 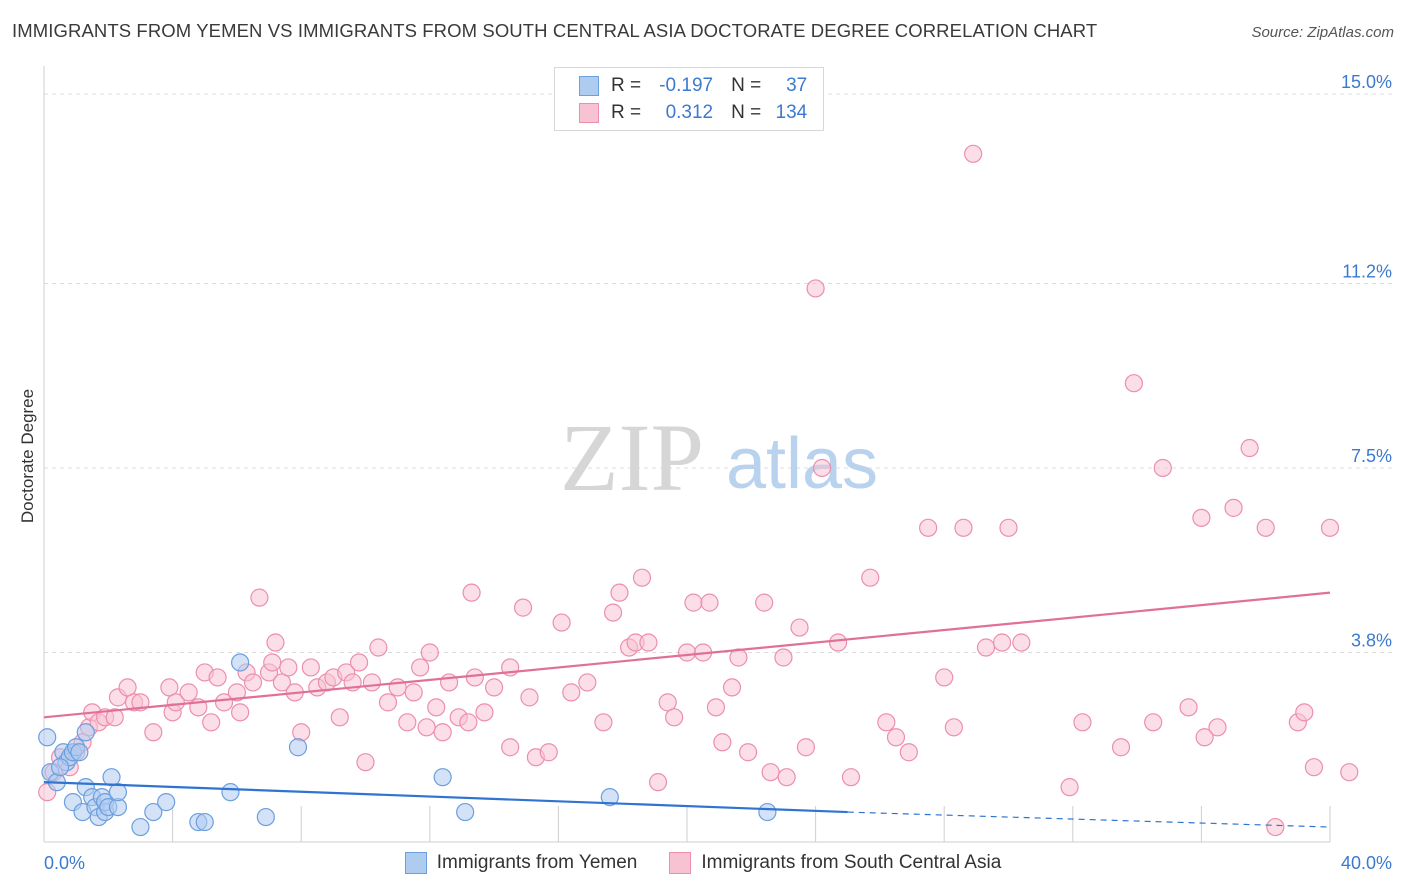 I want to click on x-tick-labels: 0.0% 40.0%, so click(x=718, y=863).